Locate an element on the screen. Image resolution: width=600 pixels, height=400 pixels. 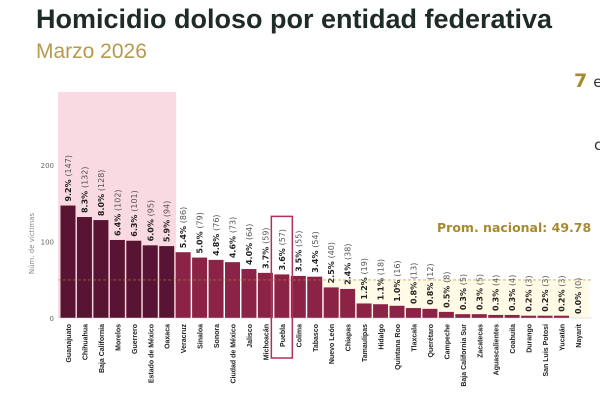
x-tick-label: Tamaulipas is located at coordinates (365, 343).